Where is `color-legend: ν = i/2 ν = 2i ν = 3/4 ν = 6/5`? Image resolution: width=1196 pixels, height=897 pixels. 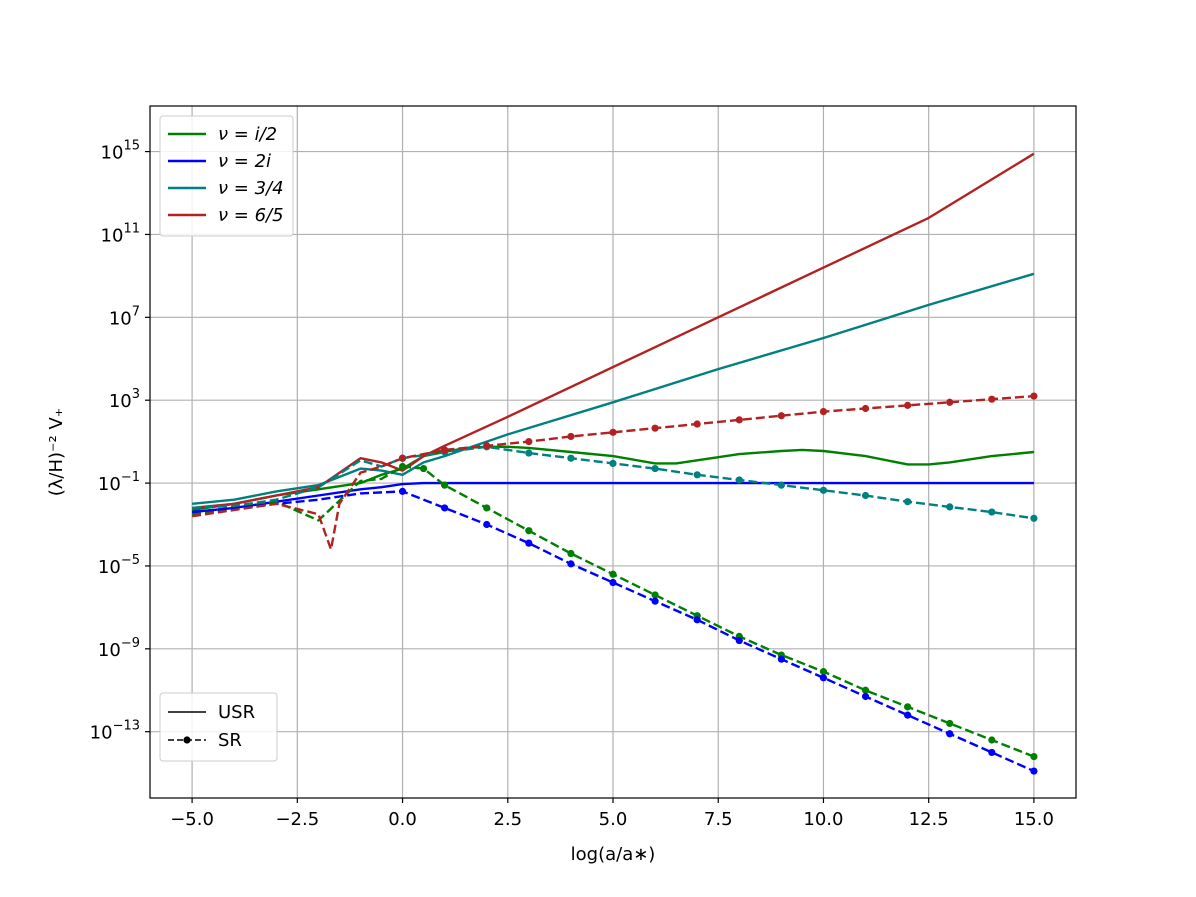 color-legend: ν = i/2 ν = 2i ν = 3/4 ν = 6/5 is located at coordinates (226, 176).